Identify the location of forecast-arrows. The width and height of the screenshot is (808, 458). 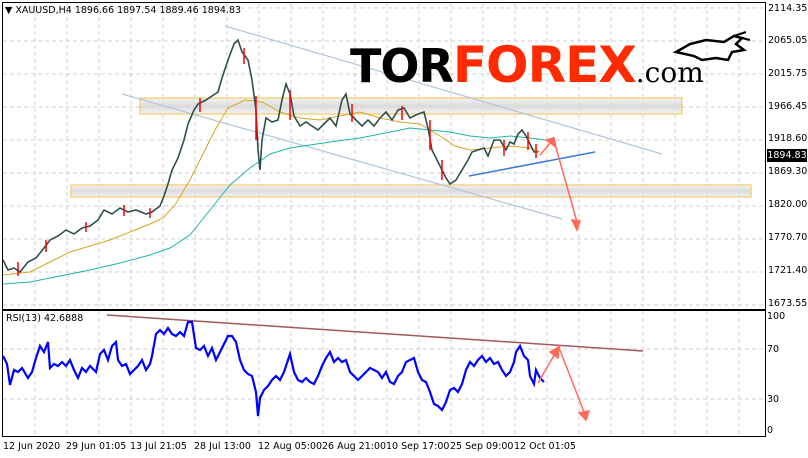
(560, 184).